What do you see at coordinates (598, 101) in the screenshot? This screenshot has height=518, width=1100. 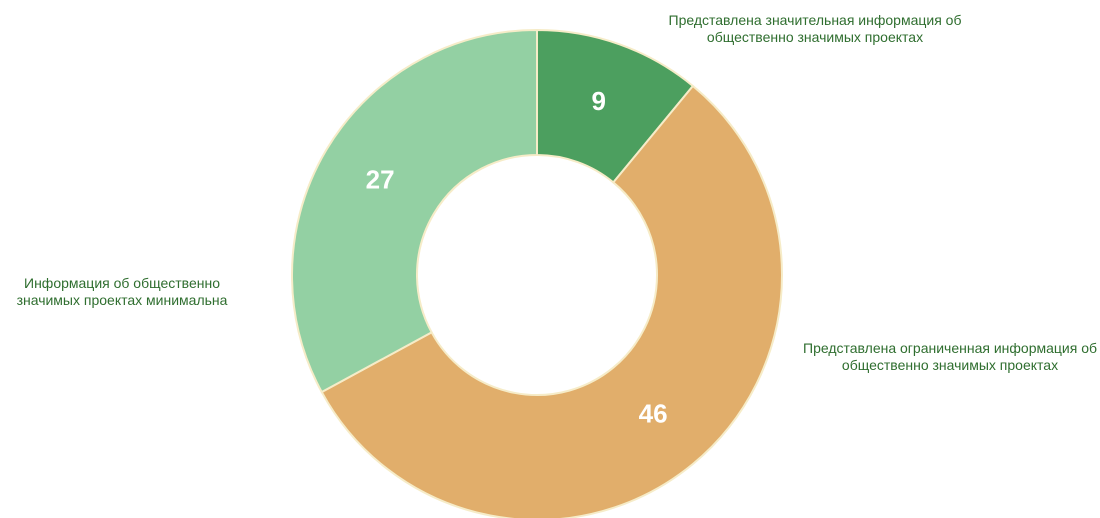 I see `value-label: 9` at bounding box center [598, 101].